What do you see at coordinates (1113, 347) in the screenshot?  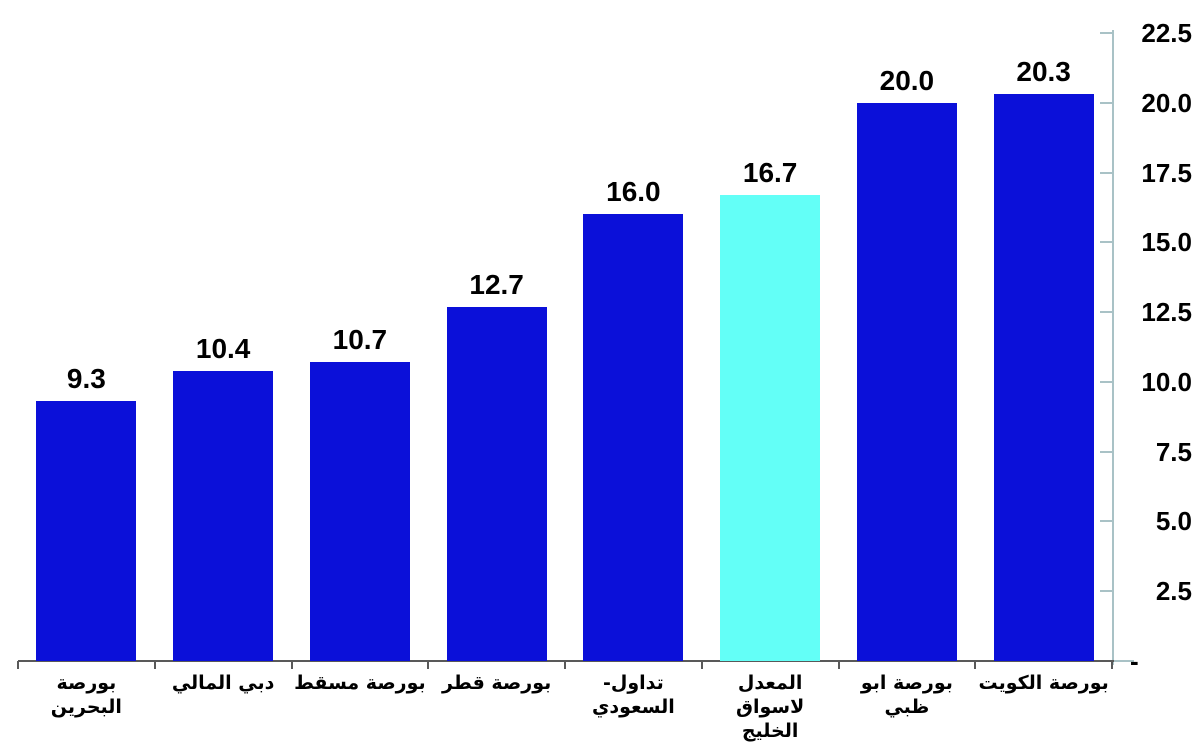 I see `value-axis-line` at bounding box center [1113, 347].